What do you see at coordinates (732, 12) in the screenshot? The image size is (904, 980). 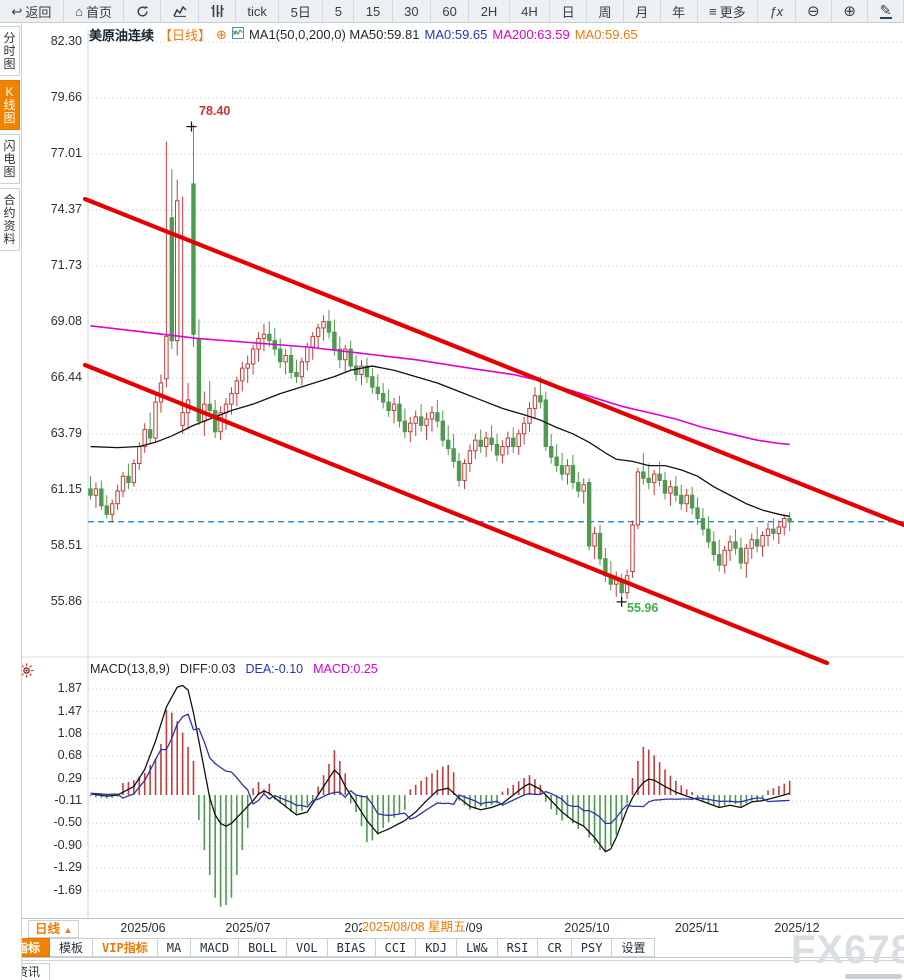 I see `toolbar-button-label: 更多` at bounding box center [732, 12].